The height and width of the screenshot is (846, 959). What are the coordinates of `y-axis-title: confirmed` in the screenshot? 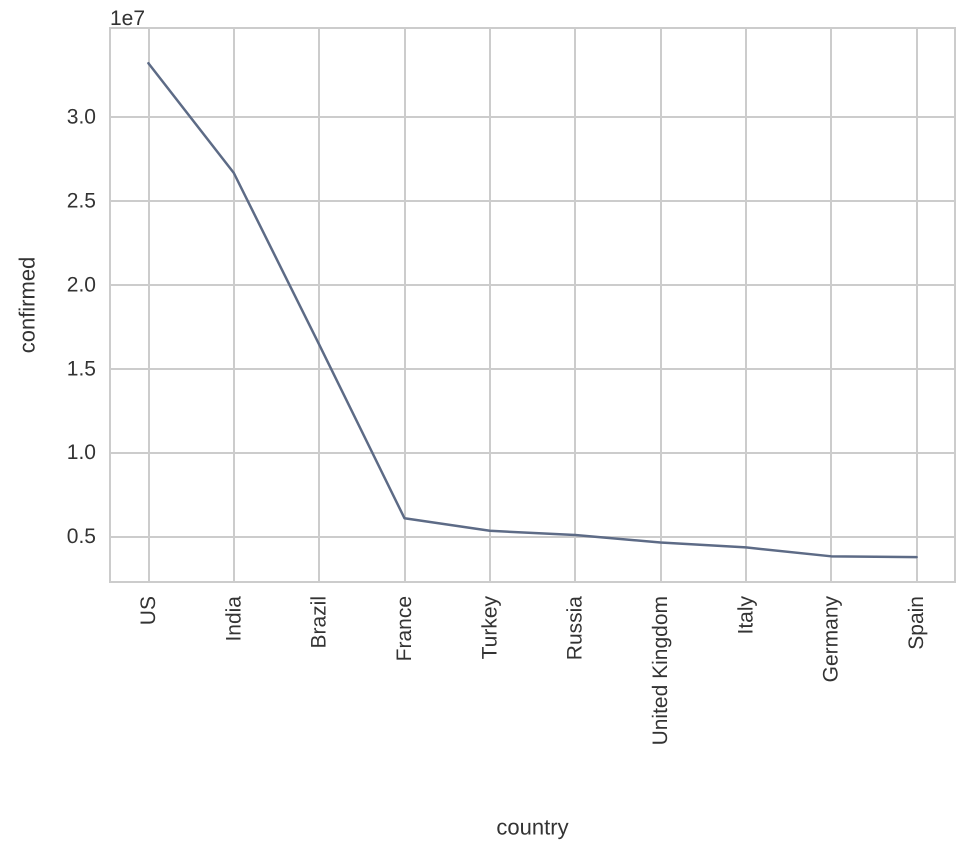 It's located at (27, 305).